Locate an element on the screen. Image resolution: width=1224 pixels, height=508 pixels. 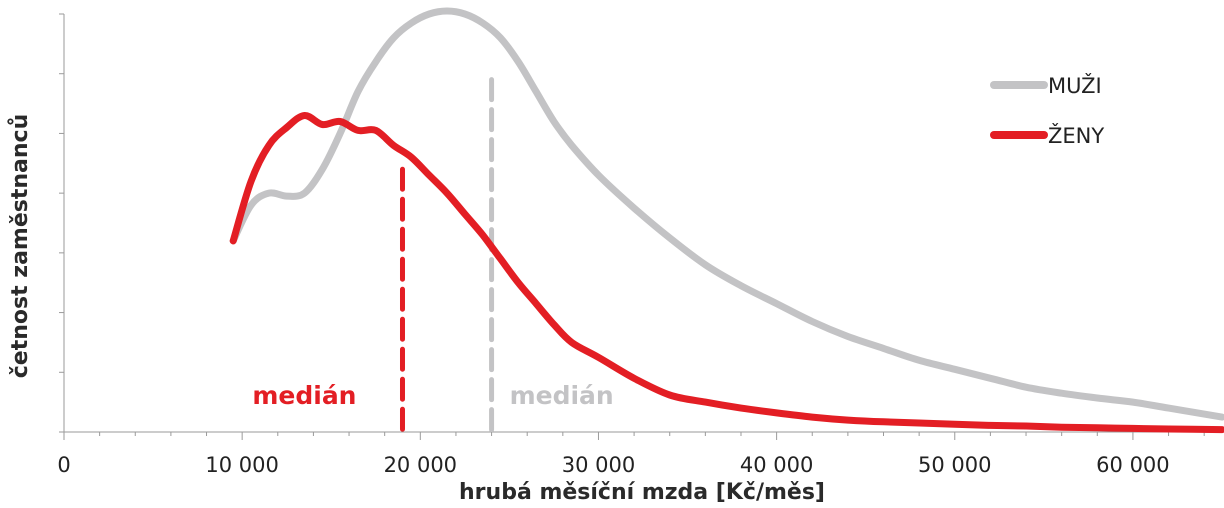
legend-label-zeny: ŽENY is located at coordinates (1076, 135).